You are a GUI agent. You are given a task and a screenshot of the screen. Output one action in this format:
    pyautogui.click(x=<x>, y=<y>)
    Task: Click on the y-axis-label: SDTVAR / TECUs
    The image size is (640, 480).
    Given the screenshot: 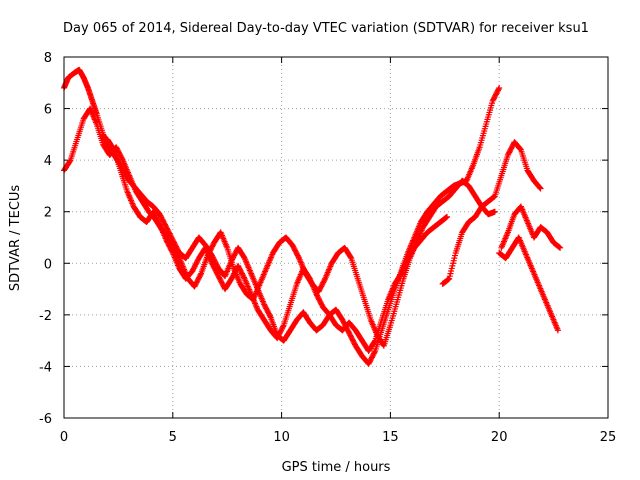 What is the action you would take?
    pyautogui.click(x=15, y=238)
    